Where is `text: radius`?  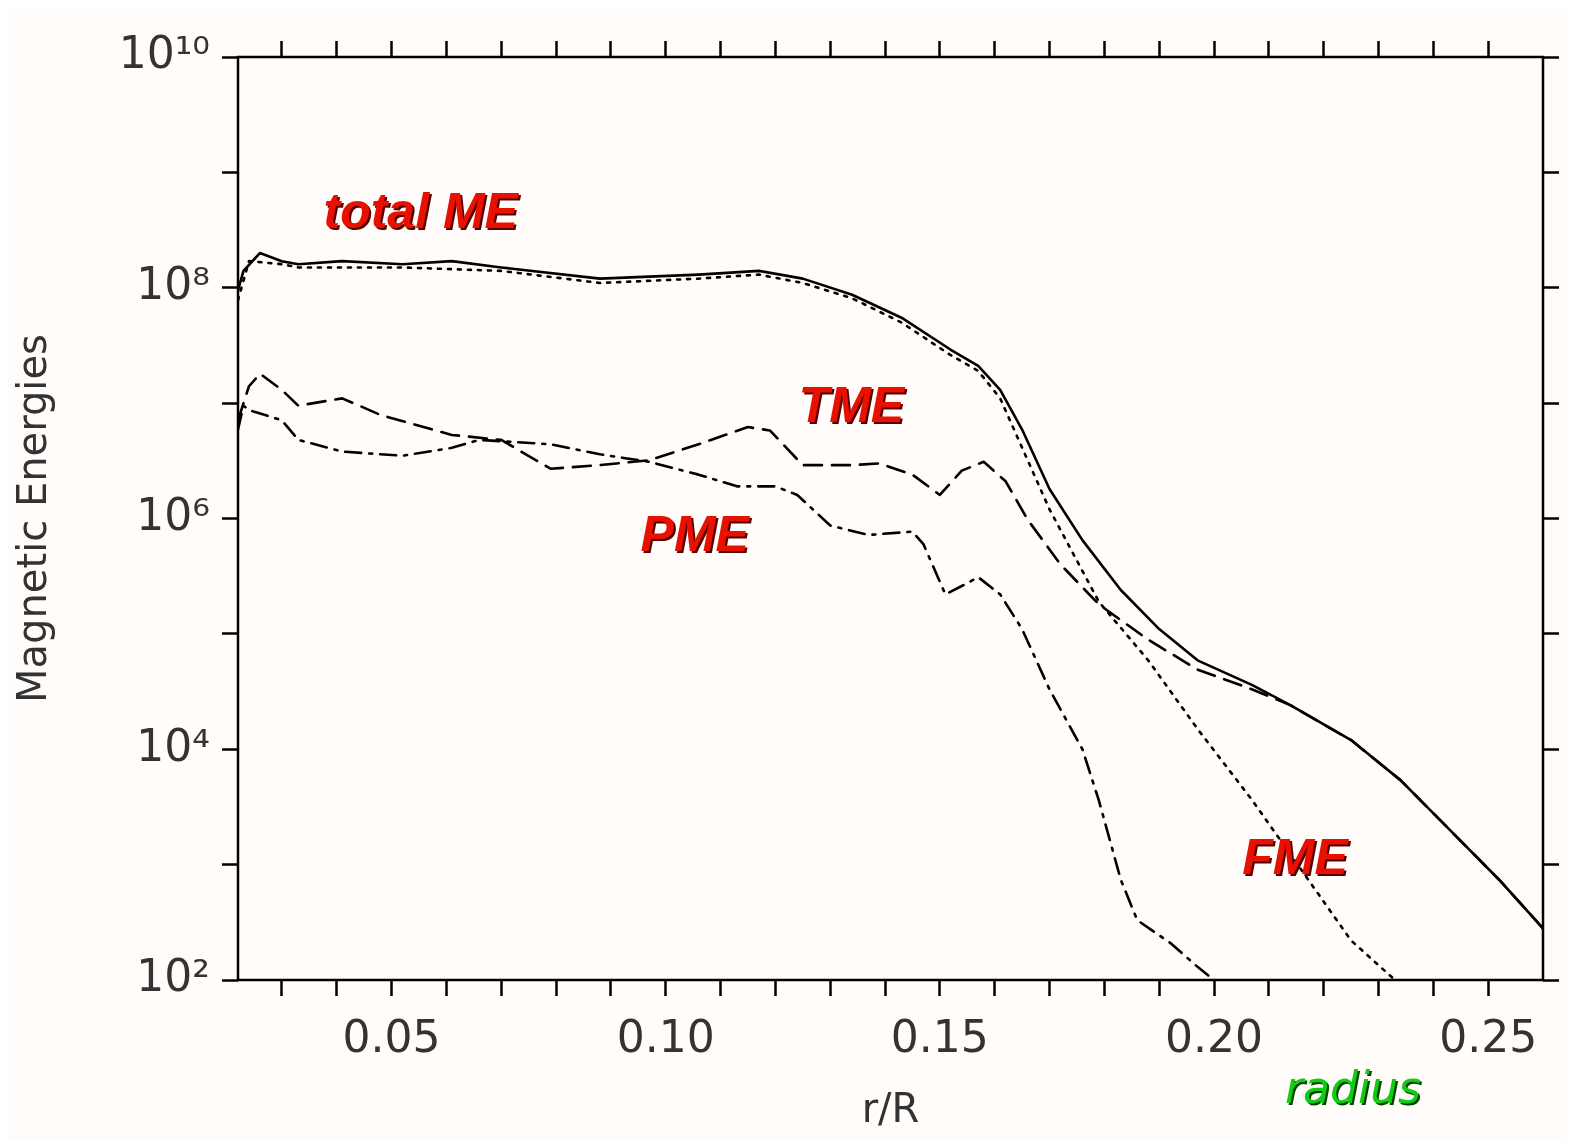
text: radius is located at coordinates (1353, 1088).